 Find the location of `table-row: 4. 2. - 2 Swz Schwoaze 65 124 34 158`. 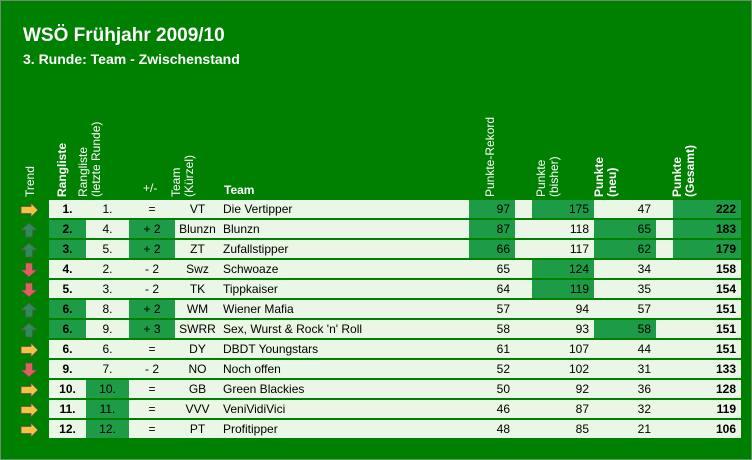

table-row: 4. 2. - 2 Swz Schwoaze 65 124 34 158 is located at coordinates (371, 270).